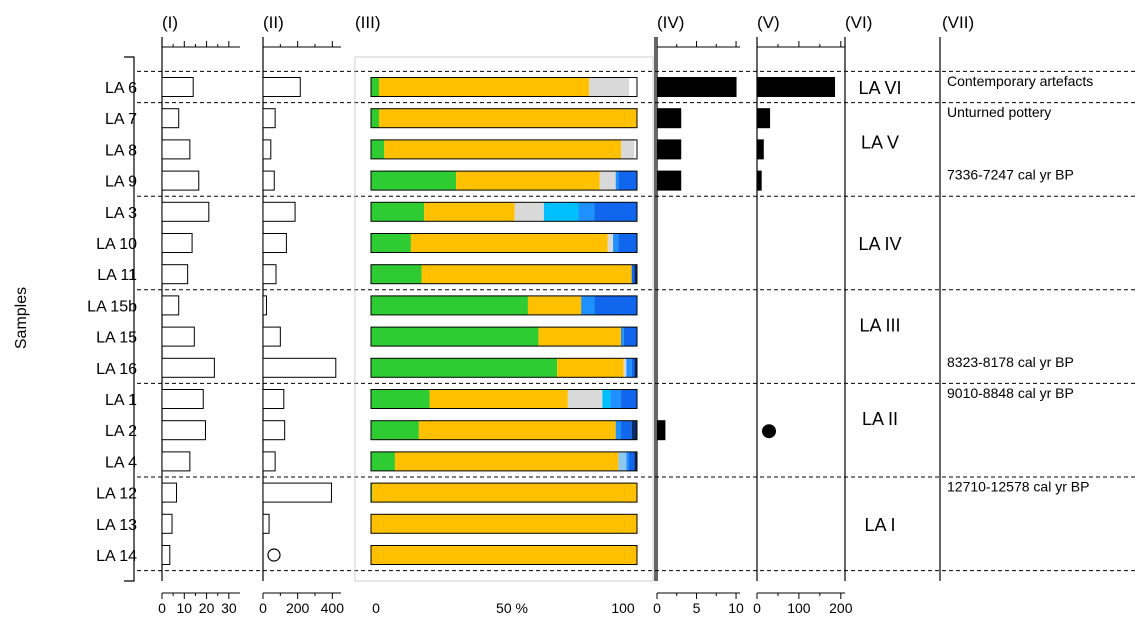  I want to click on panel-label: (VII), so click(958, 22).